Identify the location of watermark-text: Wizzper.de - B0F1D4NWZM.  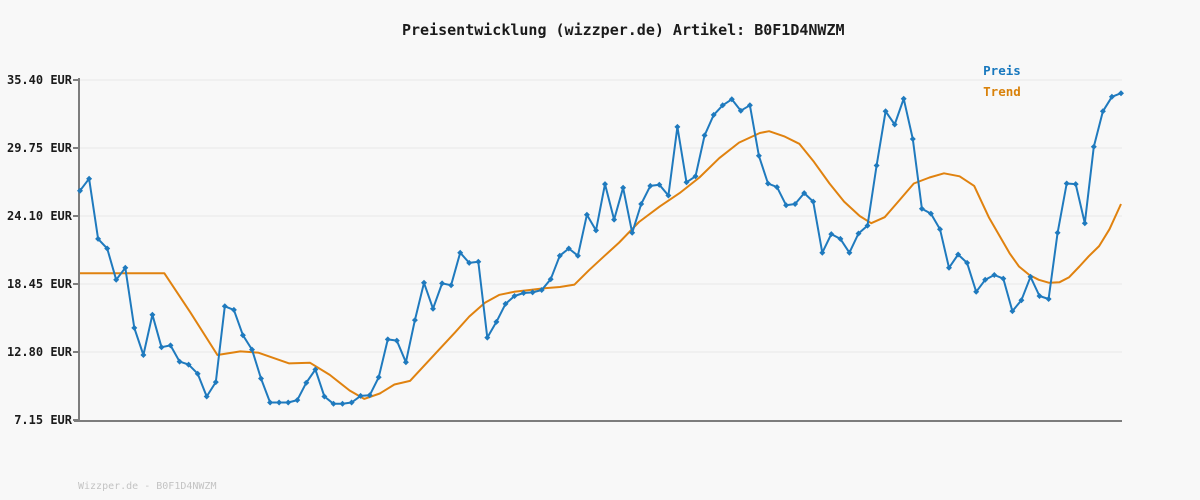
(147, 486).